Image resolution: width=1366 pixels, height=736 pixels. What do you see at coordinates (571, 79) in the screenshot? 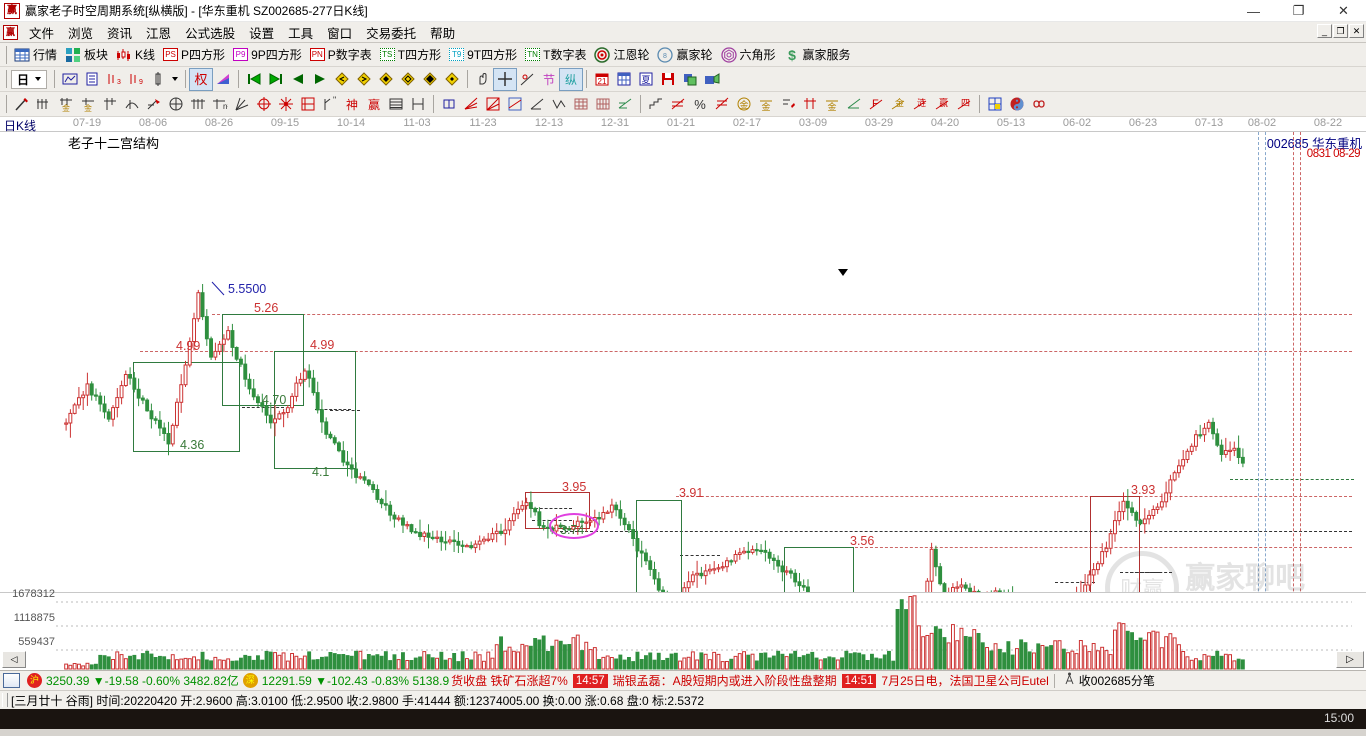
I see `cycle-button: 纵` at bounding box center [571, 79].